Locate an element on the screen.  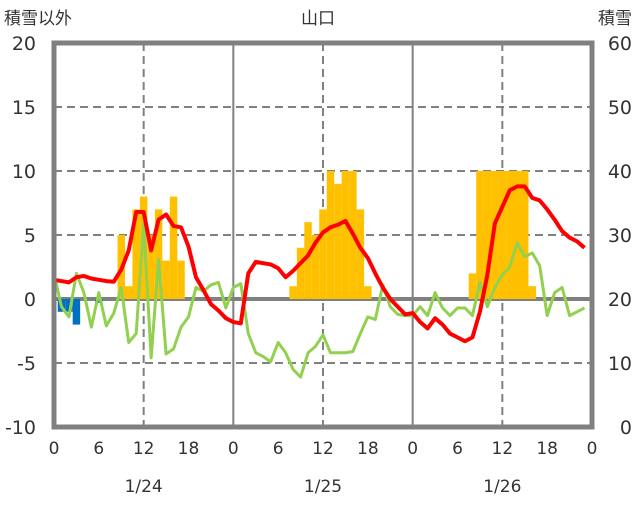
day-label: 1/26 is located at coordinates (502, 487).